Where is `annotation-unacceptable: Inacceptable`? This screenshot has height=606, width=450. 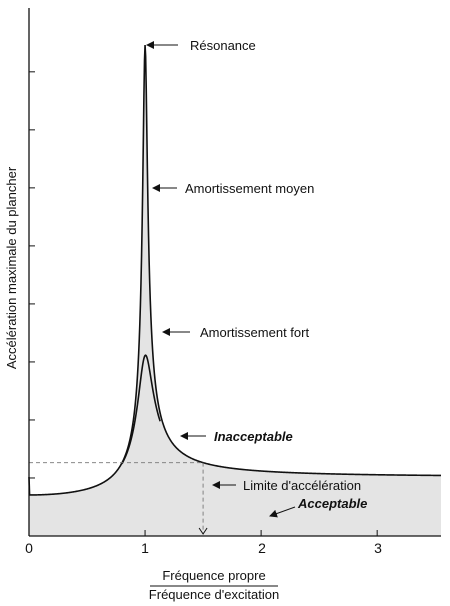
annotation-unacceptable: Inacceptable is located at coordinates (236, 436).